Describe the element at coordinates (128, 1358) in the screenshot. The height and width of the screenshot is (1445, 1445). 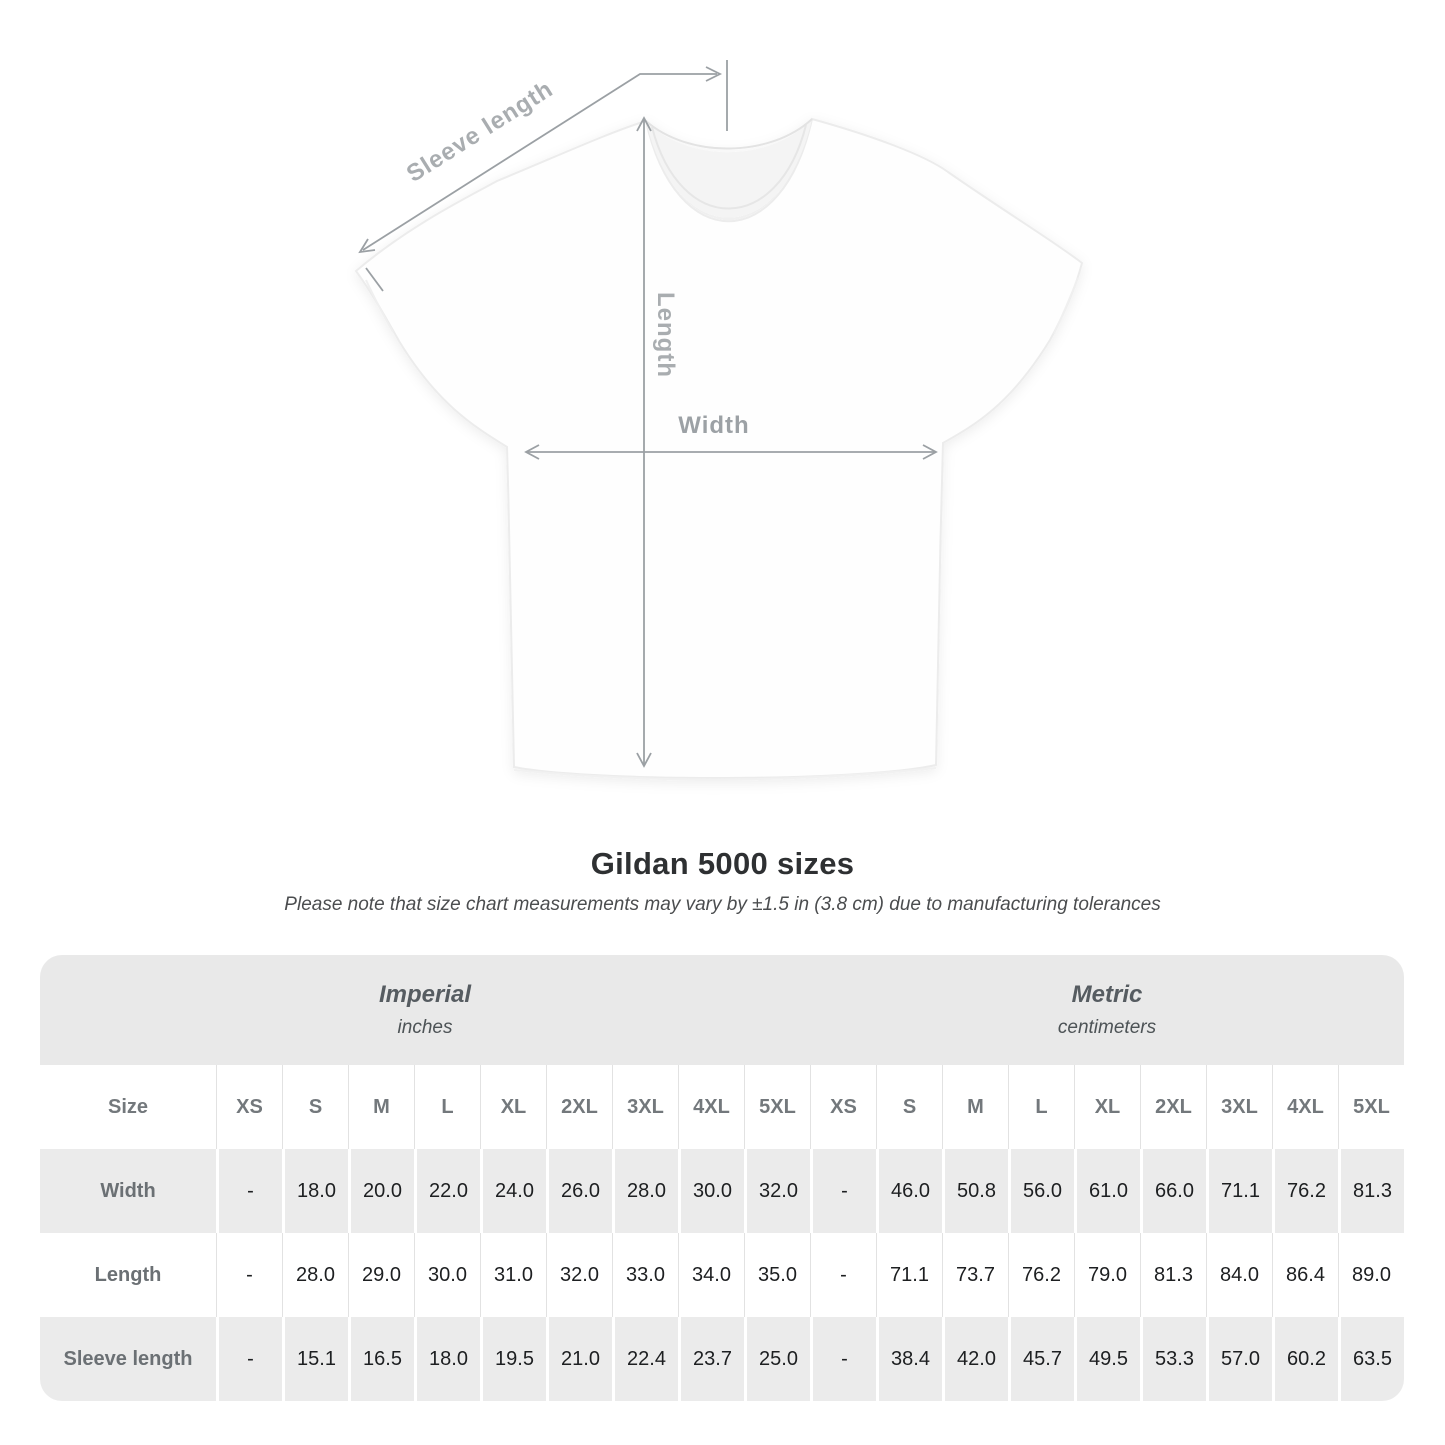
I see `row-label: Sleeve length` at that location.